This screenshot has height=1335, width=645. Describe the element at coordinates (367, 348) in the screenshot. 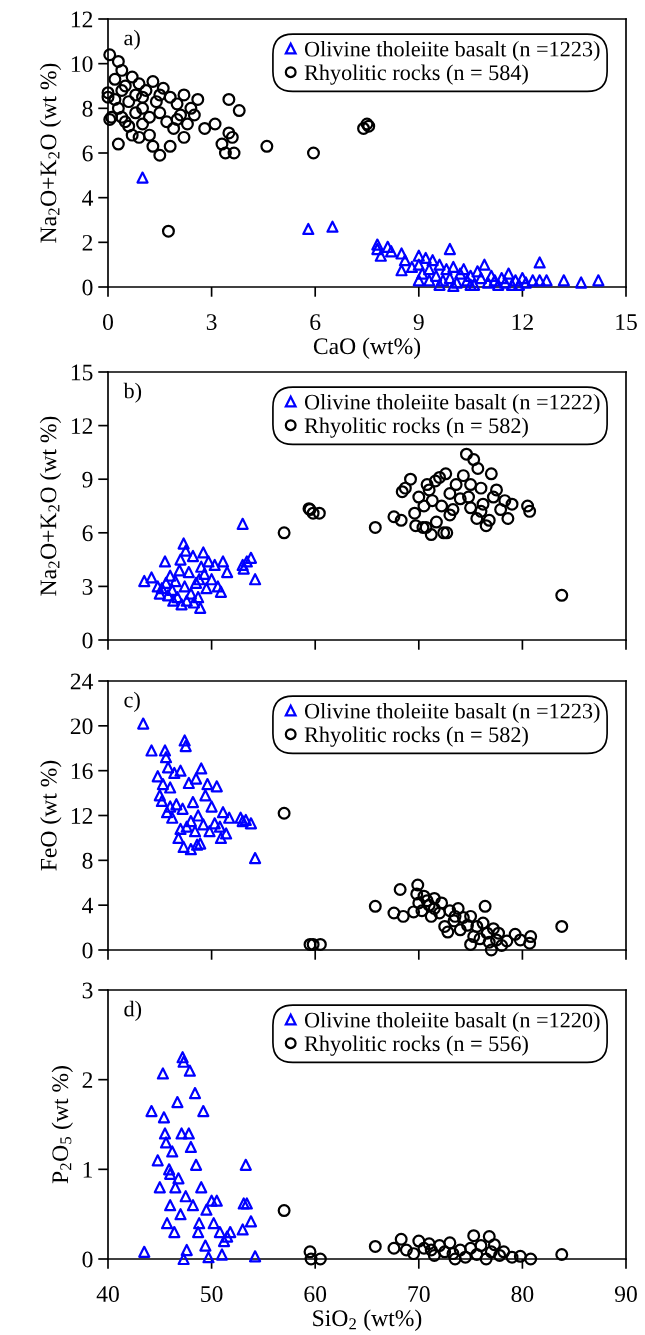

I see `x-axis-title: CaO (wt%)` at that location.